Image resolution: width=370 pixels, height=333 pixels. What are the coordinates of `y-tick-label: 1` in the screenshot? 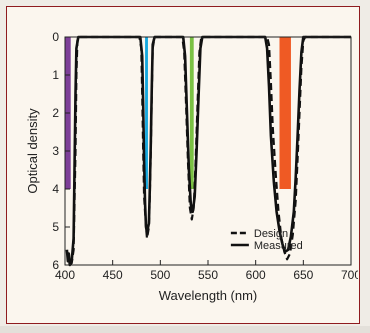 It's located at (55, 75).